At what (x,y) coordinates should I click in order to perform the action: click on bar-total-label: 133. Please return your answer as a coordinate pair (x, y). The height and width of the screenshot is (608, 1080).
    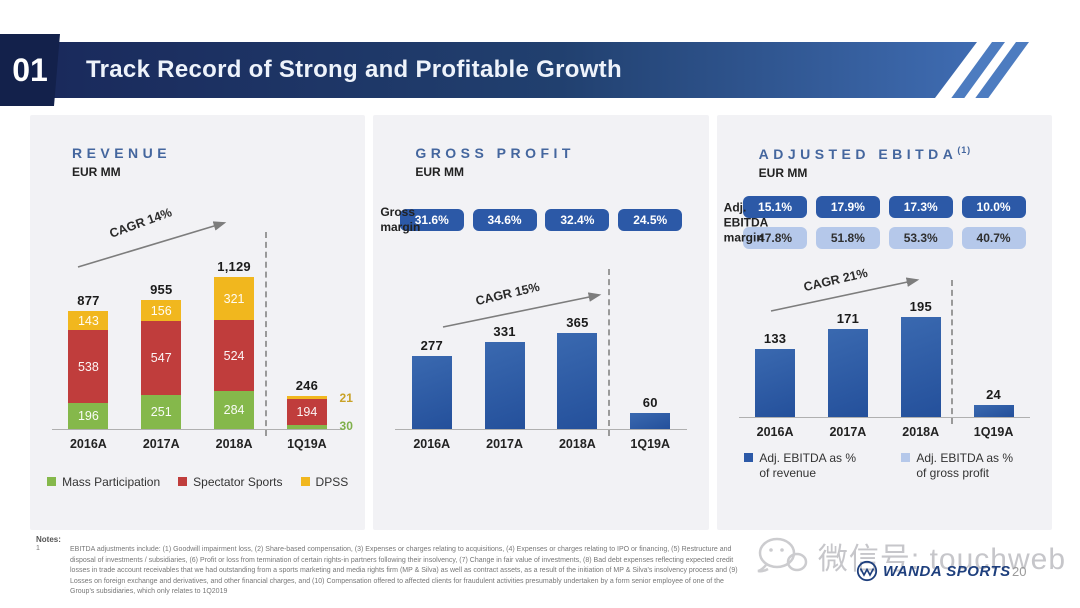
    Looking at the image, I should click on (775, 338).